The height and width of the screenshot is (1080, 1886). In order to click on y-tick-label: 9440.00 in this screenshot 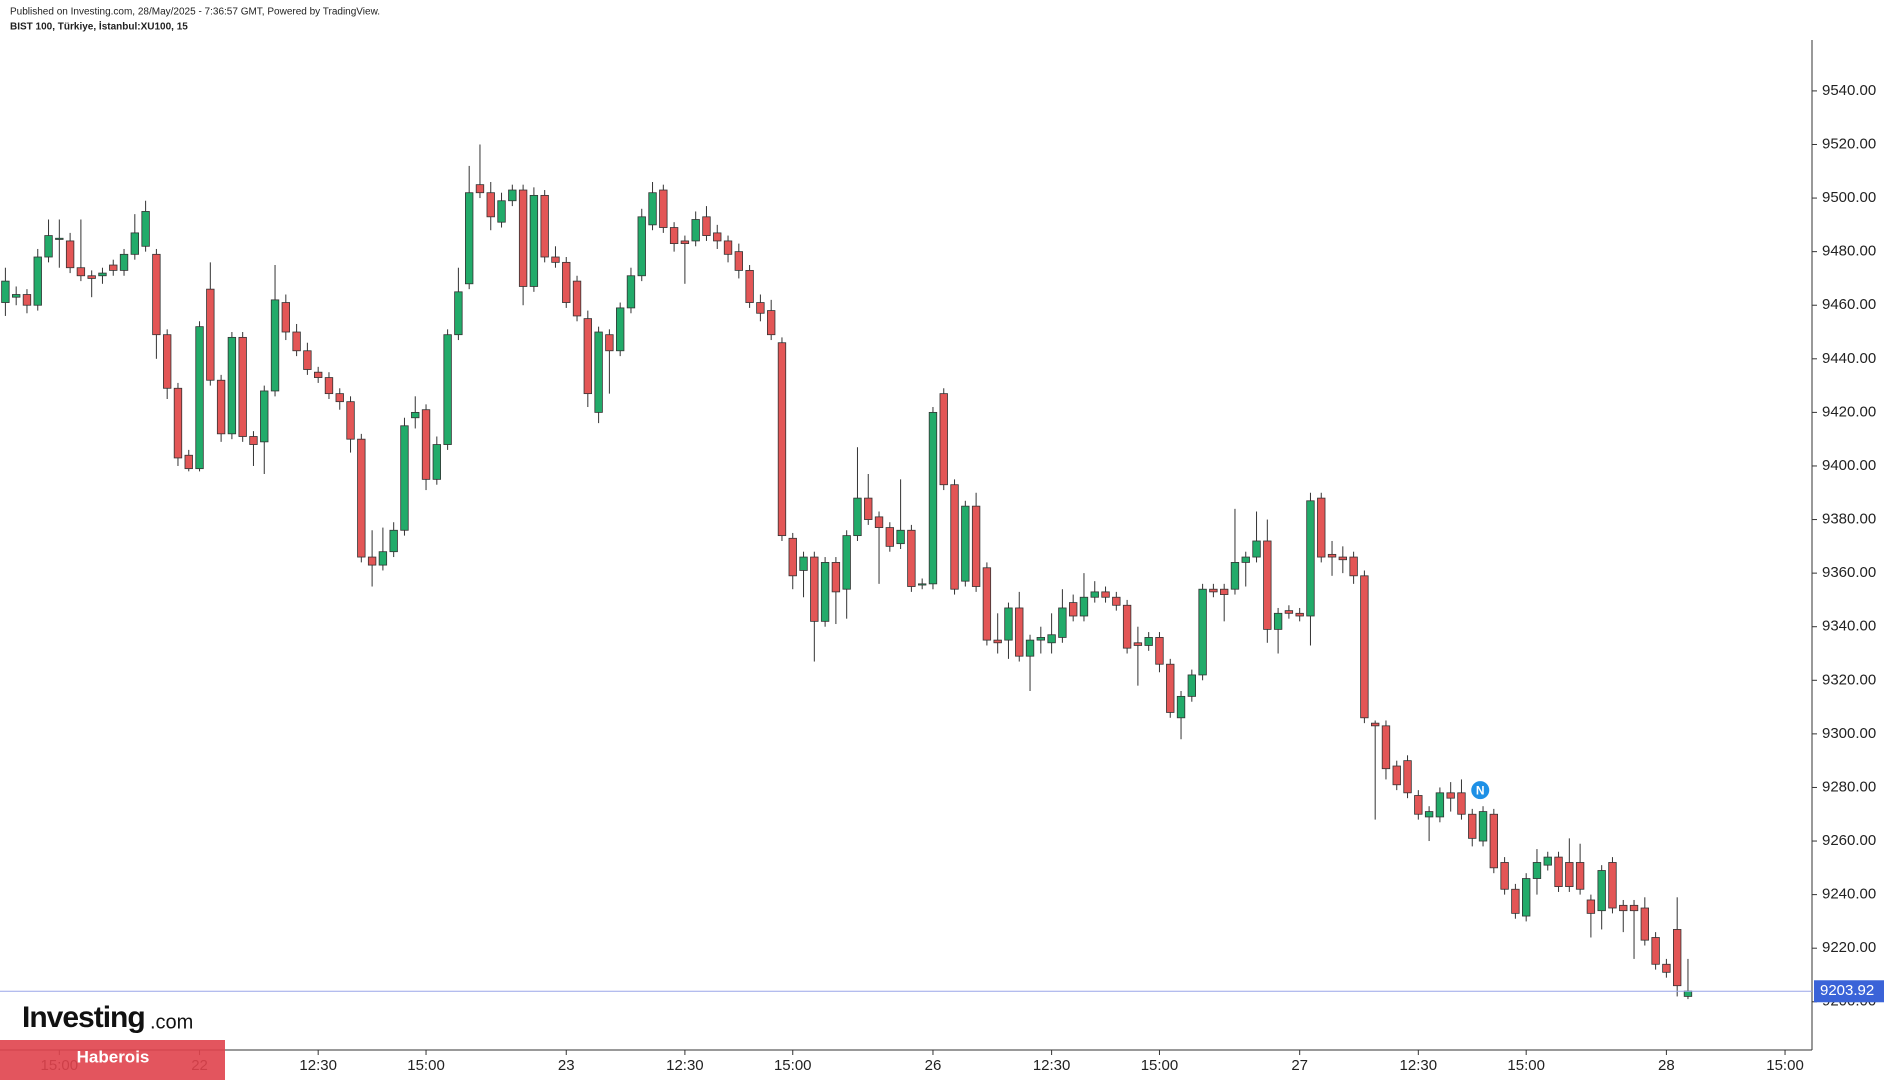, I will do `click(1849, 358)`.